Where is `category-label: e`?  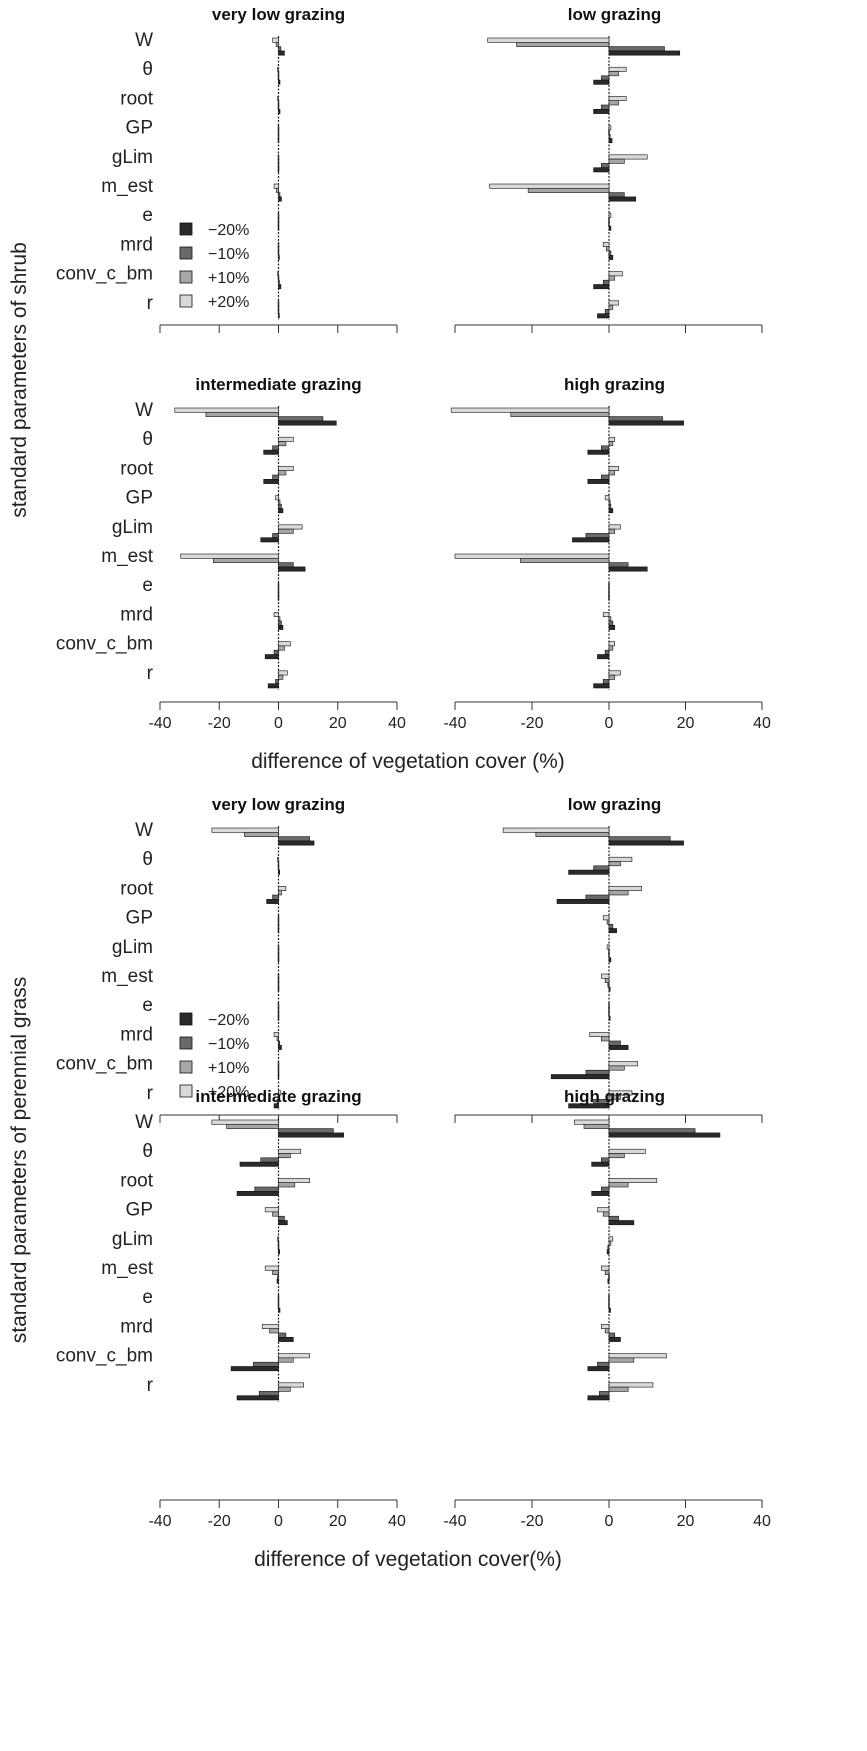
category-label: e is located at coordinates (147, 585).